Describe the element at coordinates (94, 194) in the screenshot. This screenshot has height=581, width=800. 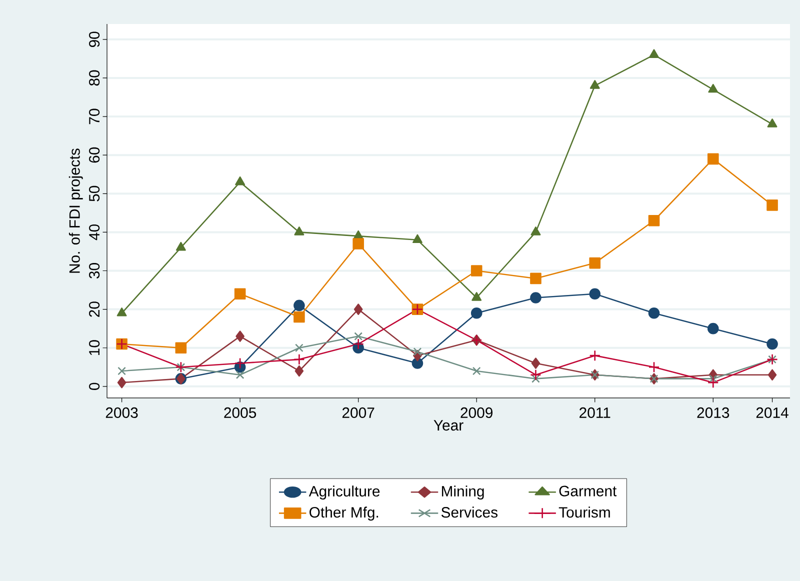
I see `y-tick-label: 50` at that location.